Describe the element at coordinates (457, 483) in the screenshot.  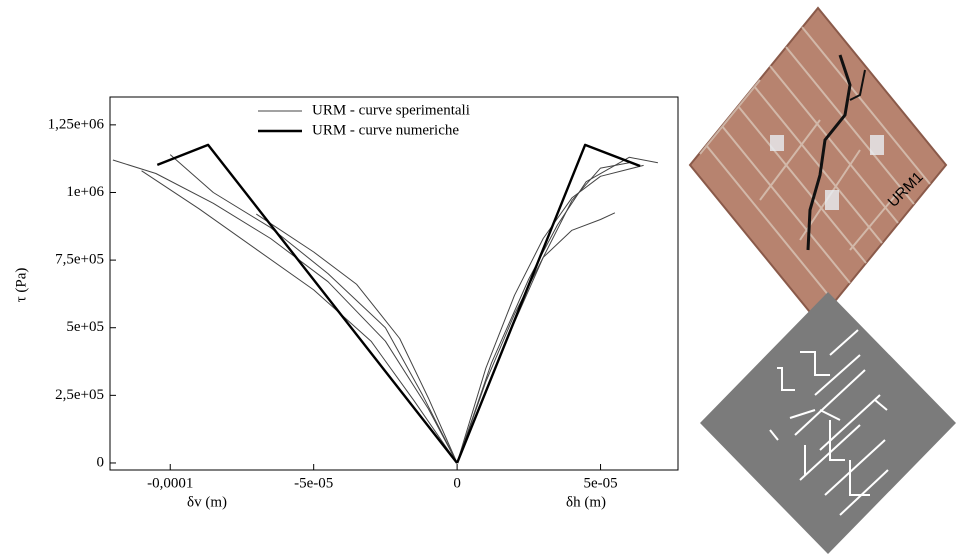
I see `x-tick-label: 0` at that location.